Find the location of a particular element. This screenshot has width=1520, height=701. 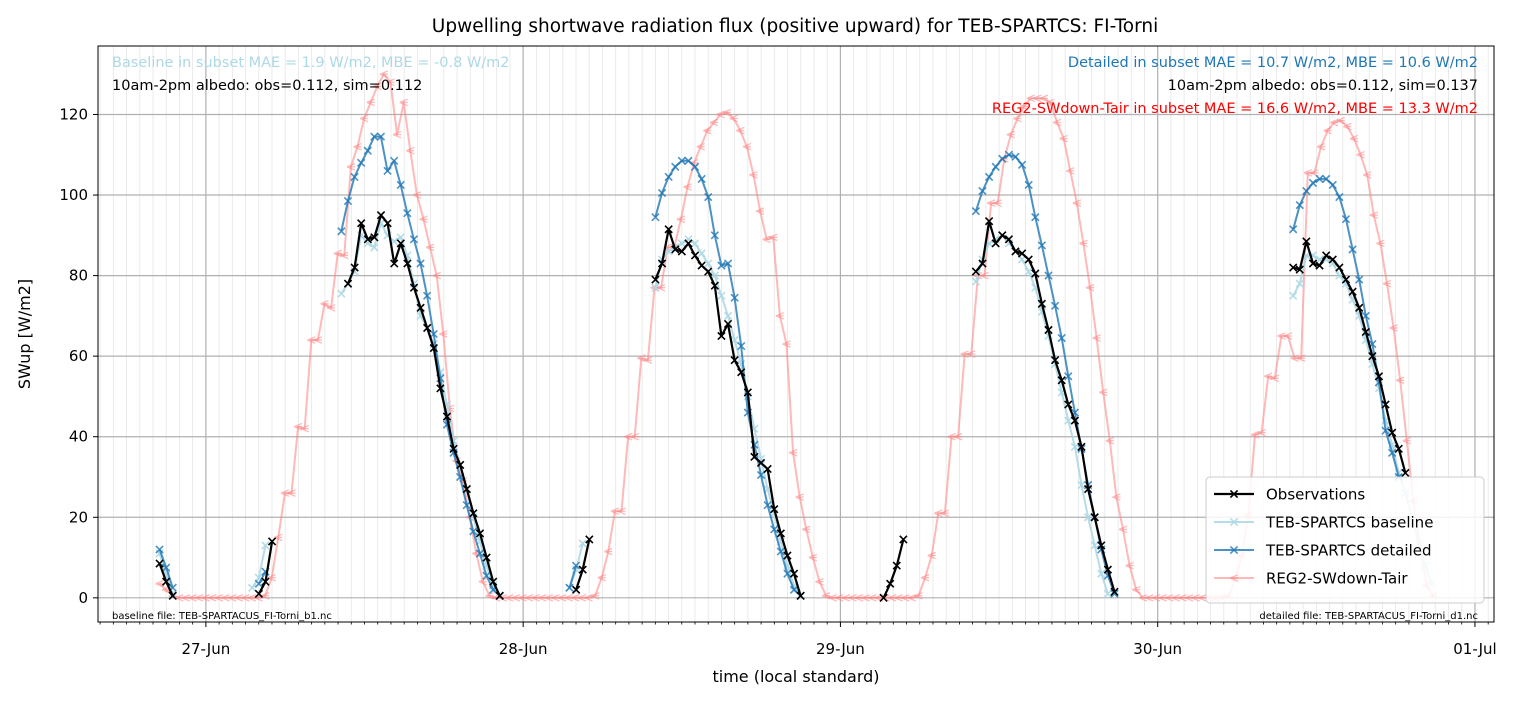

legend-baseline-point is located at coordinates (1234, 522).